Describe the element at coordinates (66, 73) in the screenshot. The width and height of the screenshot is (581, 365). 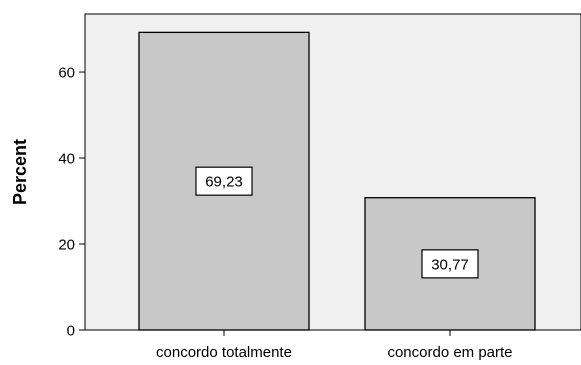
I see `y-tick-label-3: 60` at that location.